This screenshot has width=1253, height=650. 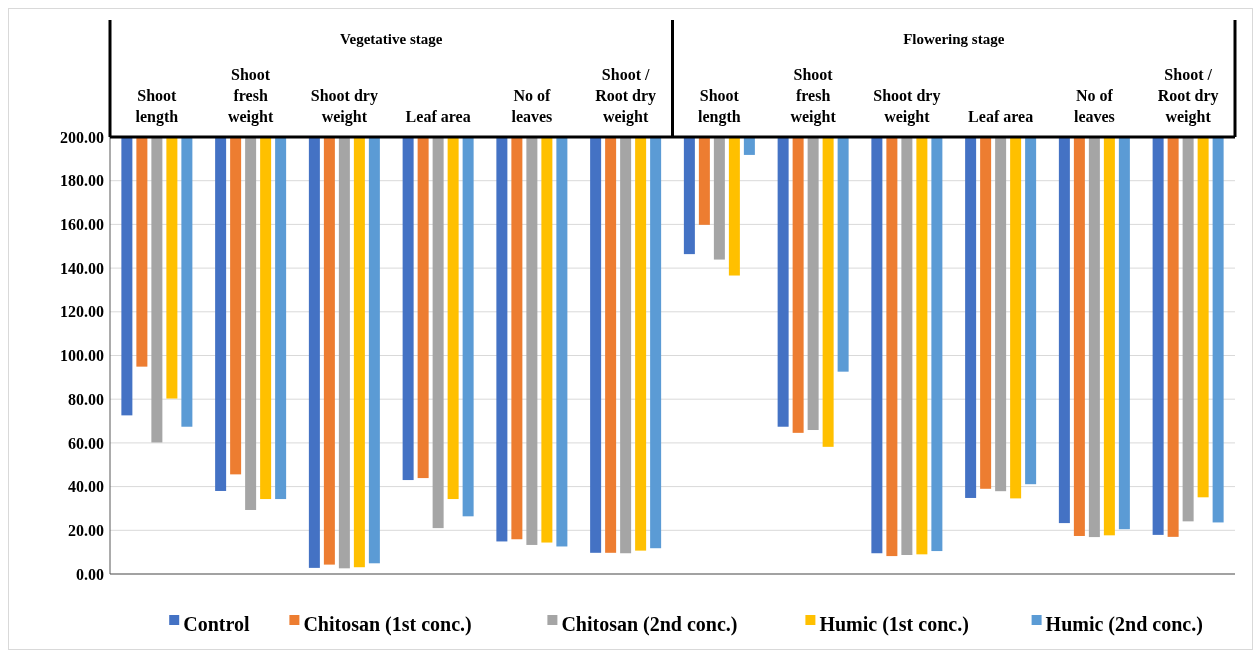 What do you see at coordinates (387, 624) in the screenshot?
I see `legend-label: Chitosan (1st conc.)` at bounding box center [387, 624].